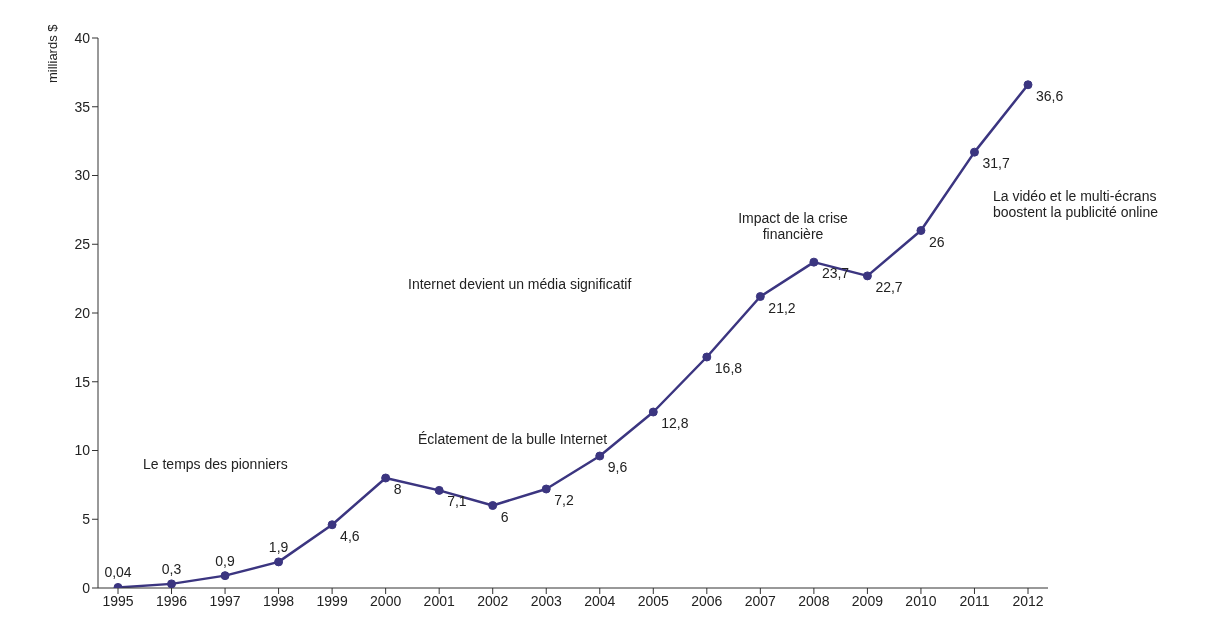 Image resolution: width=1210 pixels, height=639 pixels. I want to click on y-axis-title: milliards $, so click(53, 53).